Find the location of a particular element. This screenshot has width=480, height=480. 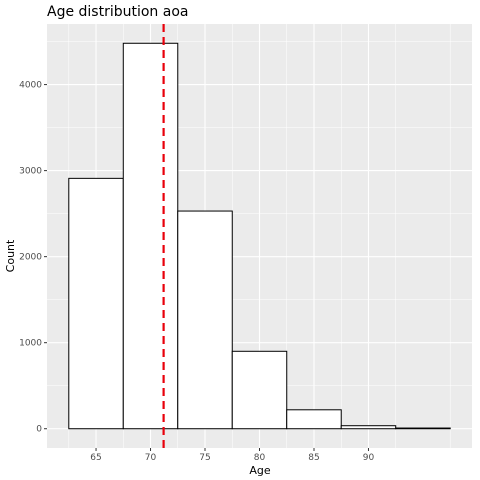

y-tick-label: 2000 is located at coordinates (30, 258).